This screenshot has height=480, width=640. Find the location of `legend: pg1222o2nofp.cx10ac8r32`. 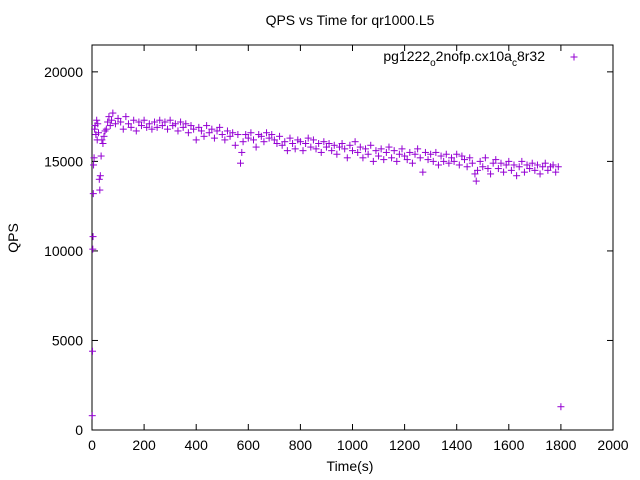

legend: pg1222o2nofp.cx10ac8r32 is located at coordinates (480, 58).